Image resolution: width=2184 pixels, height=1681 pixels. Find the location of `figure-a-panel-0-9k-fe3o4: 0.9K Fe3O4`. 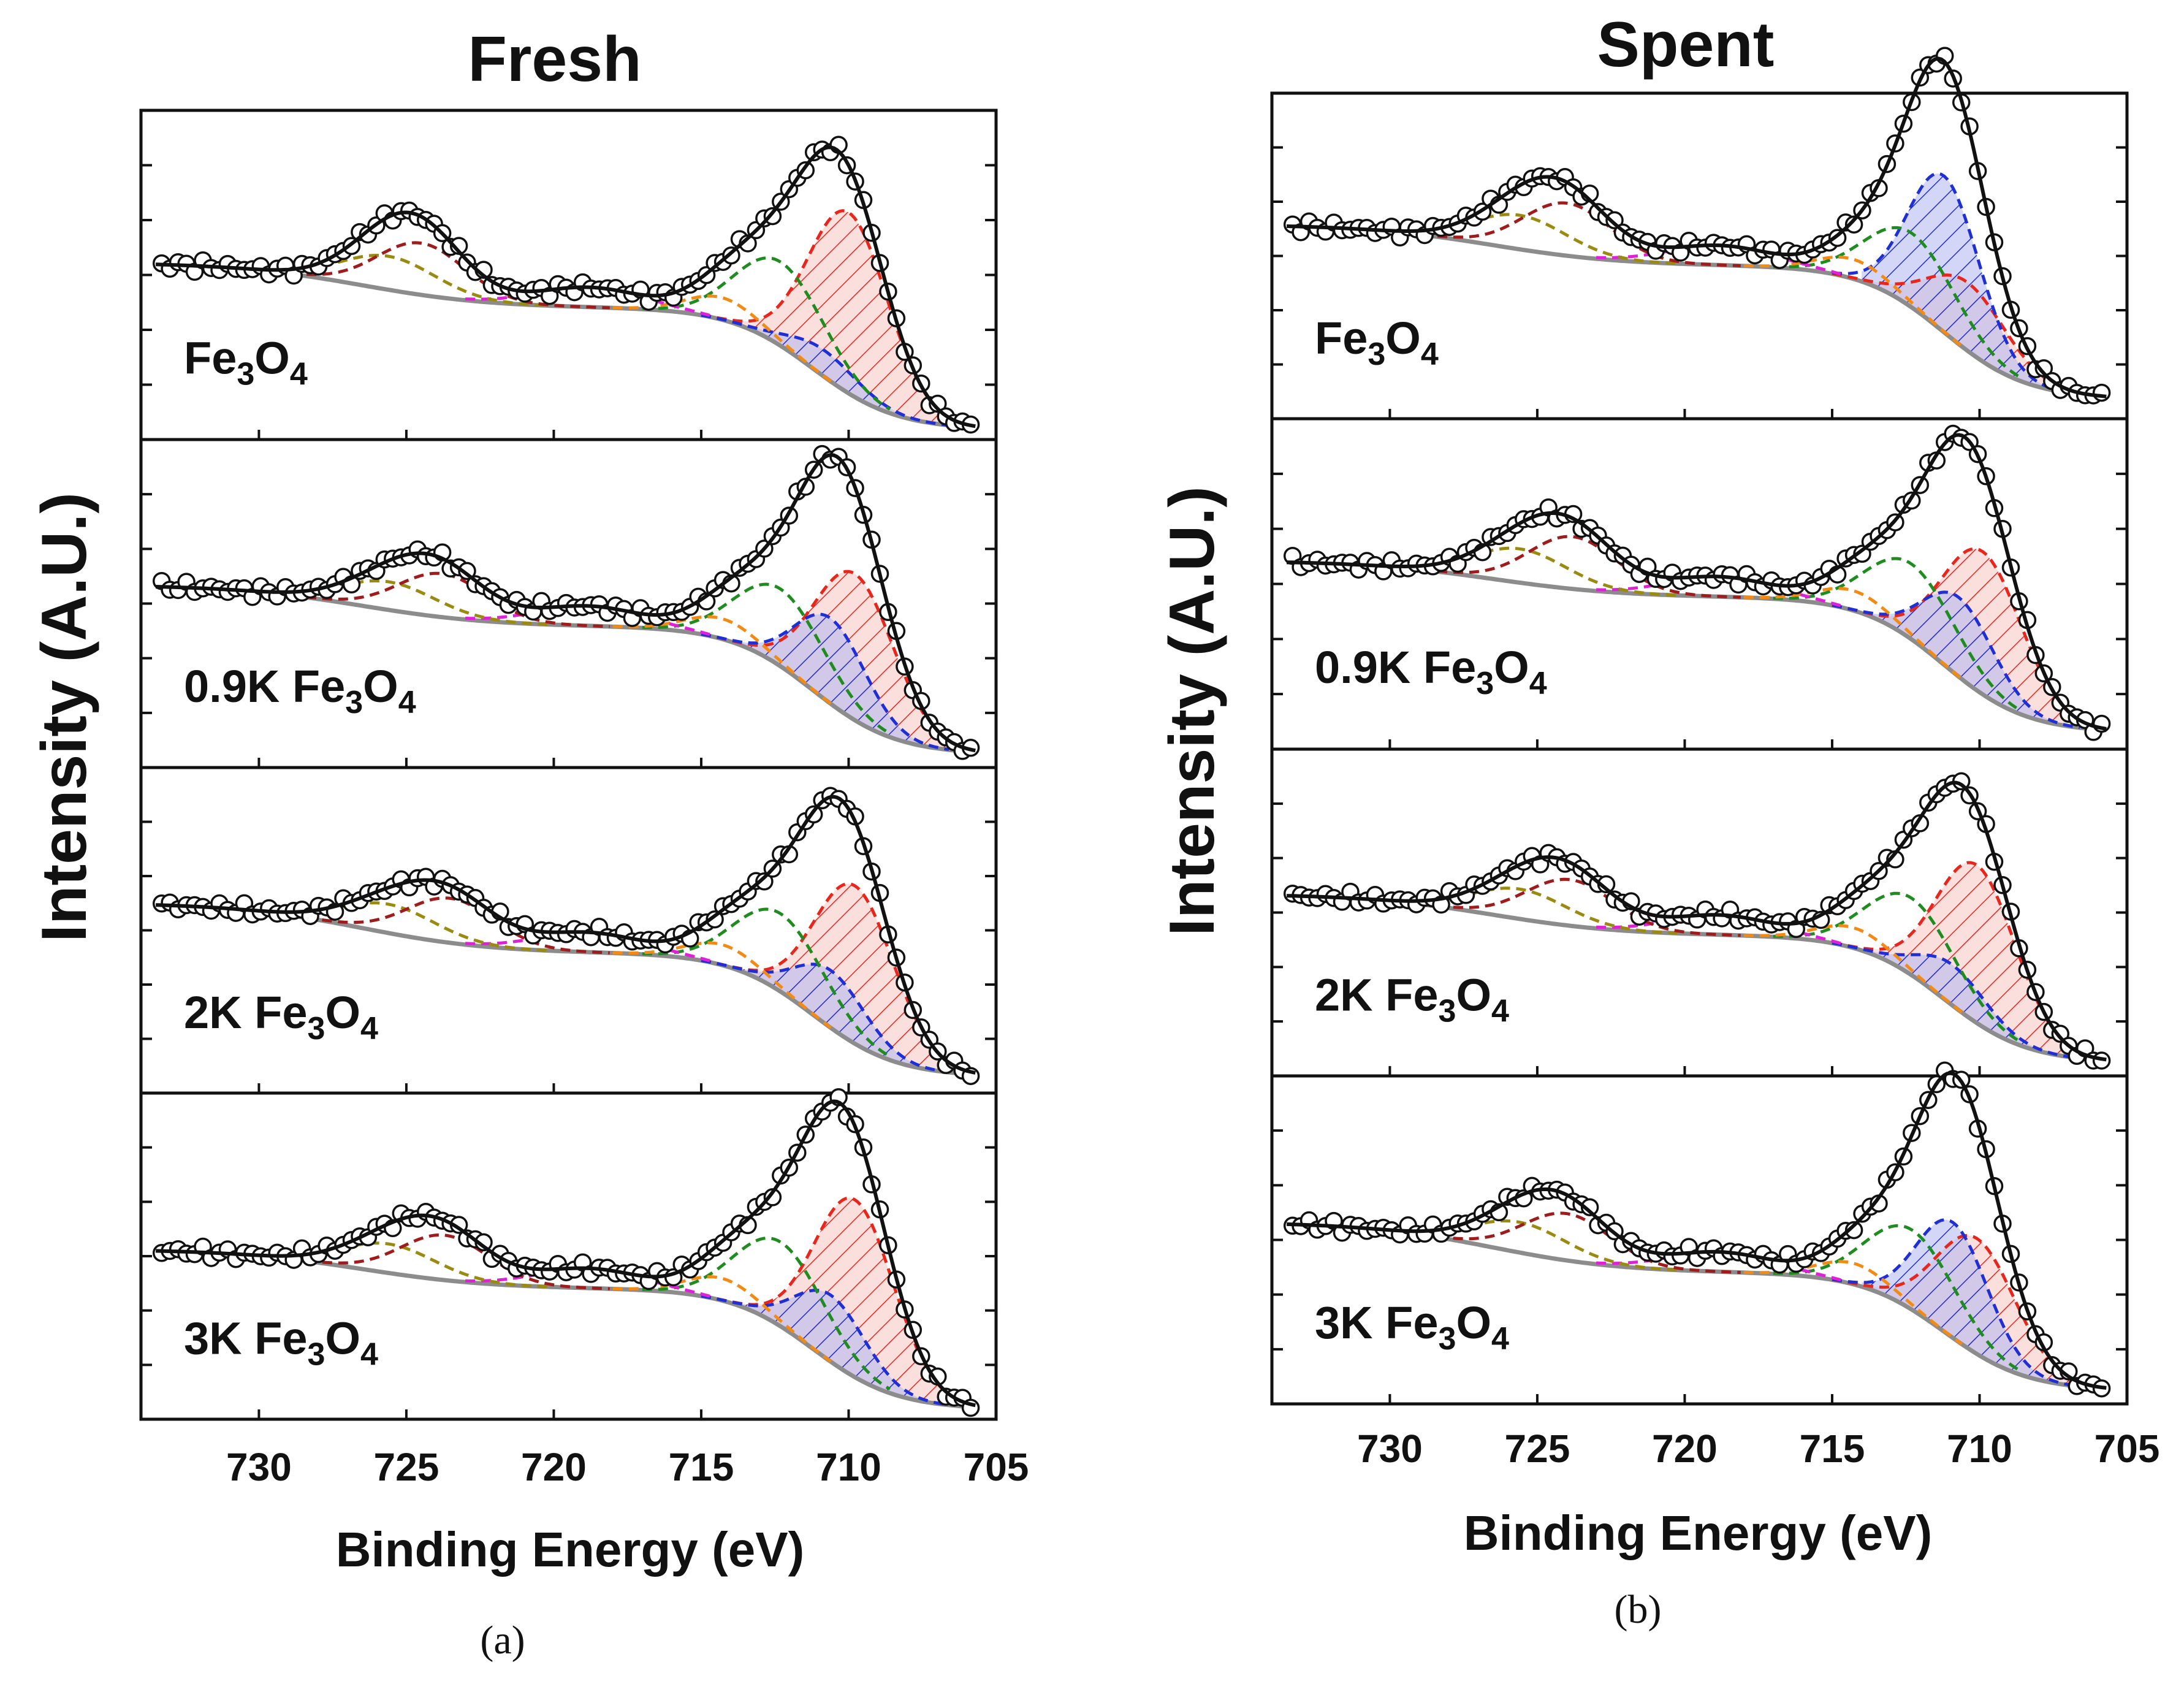

figure-a-panel-0-9k-fe3o4: 0.9K Fe3O4 is located at coordinates (568, 603).